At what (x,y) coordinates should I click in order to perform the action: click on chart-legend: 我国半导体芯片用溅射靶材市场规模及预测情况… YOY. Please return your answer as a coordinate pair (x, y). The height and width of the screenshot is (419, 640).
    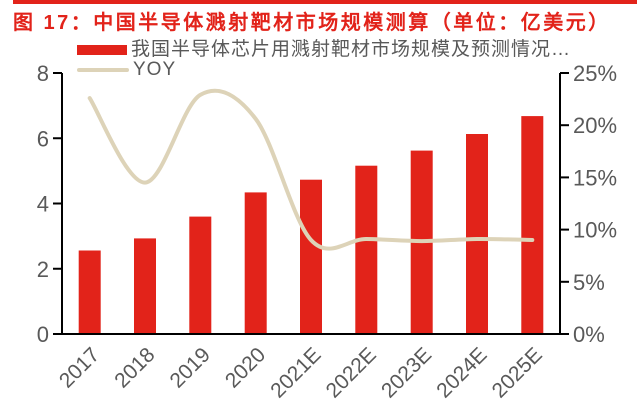
    Looking at the image, I should click on (324, 60).